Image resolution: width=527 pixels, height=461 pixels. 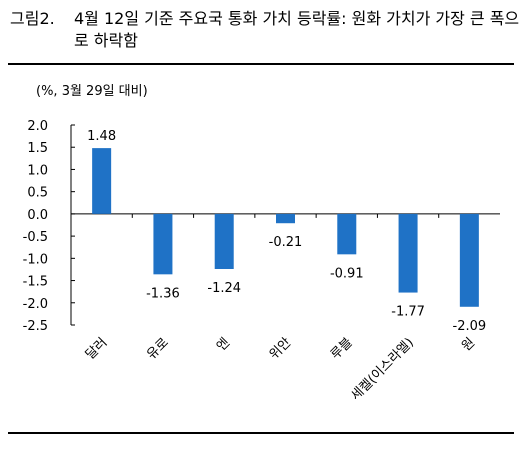 I want to click on category-label: 달러, so click(x=97, y=349).